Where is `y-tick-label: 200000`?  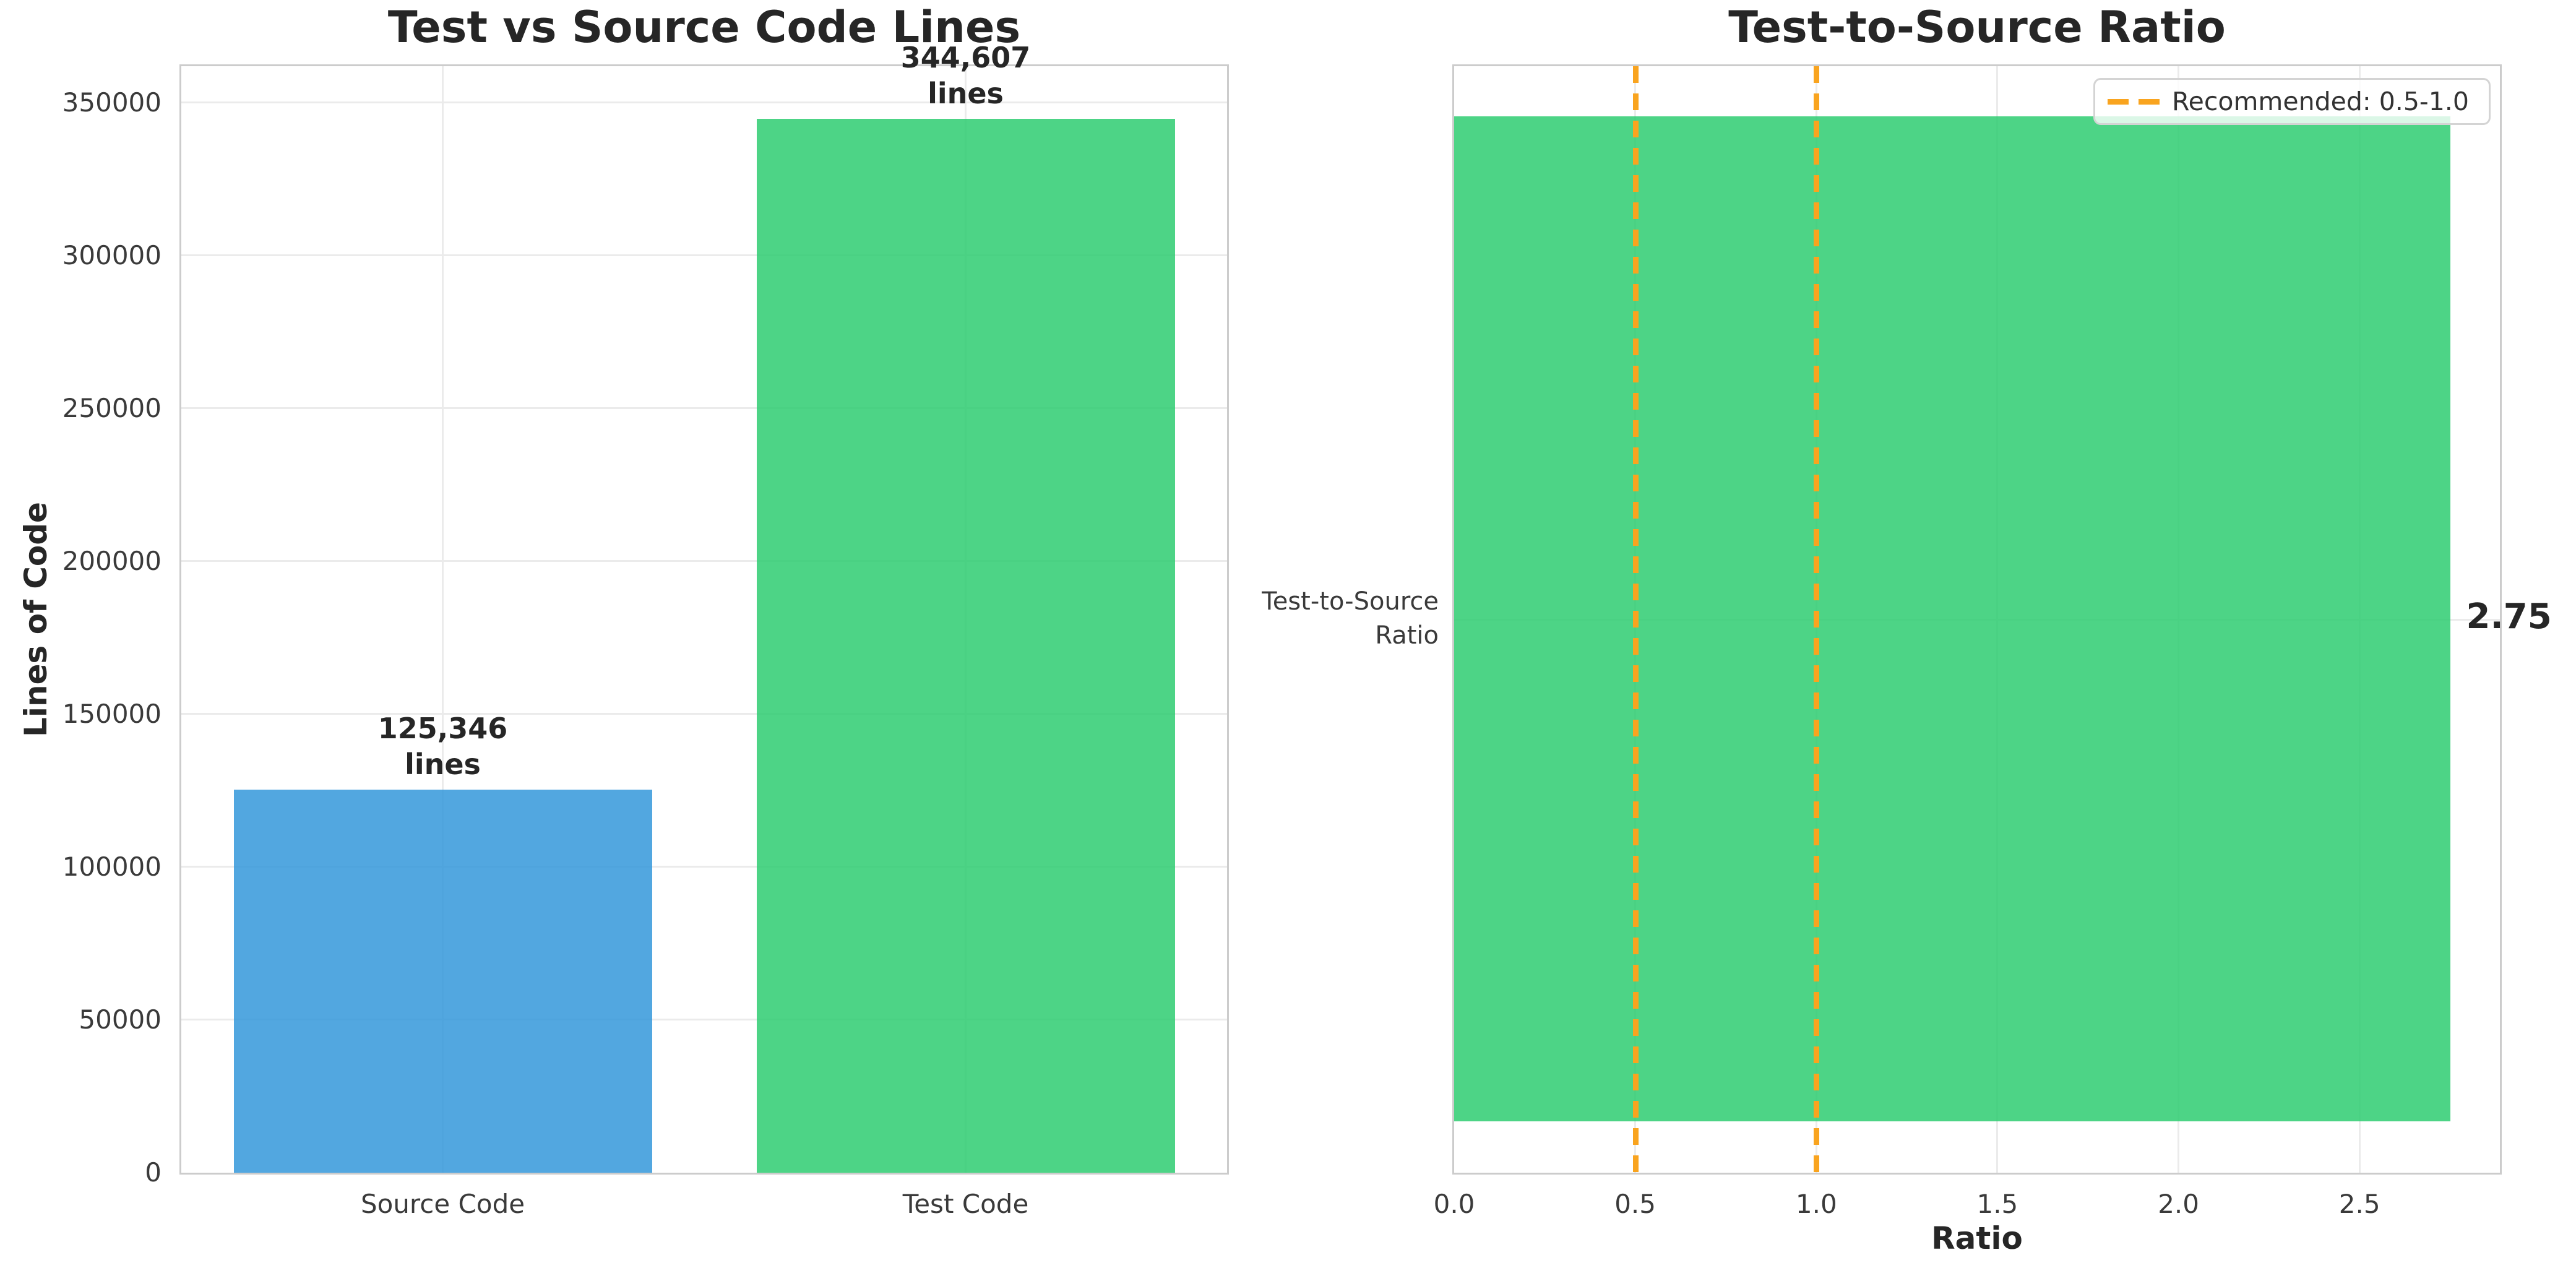 y-tick-label: 200000 is located at coordinates (112, 560).